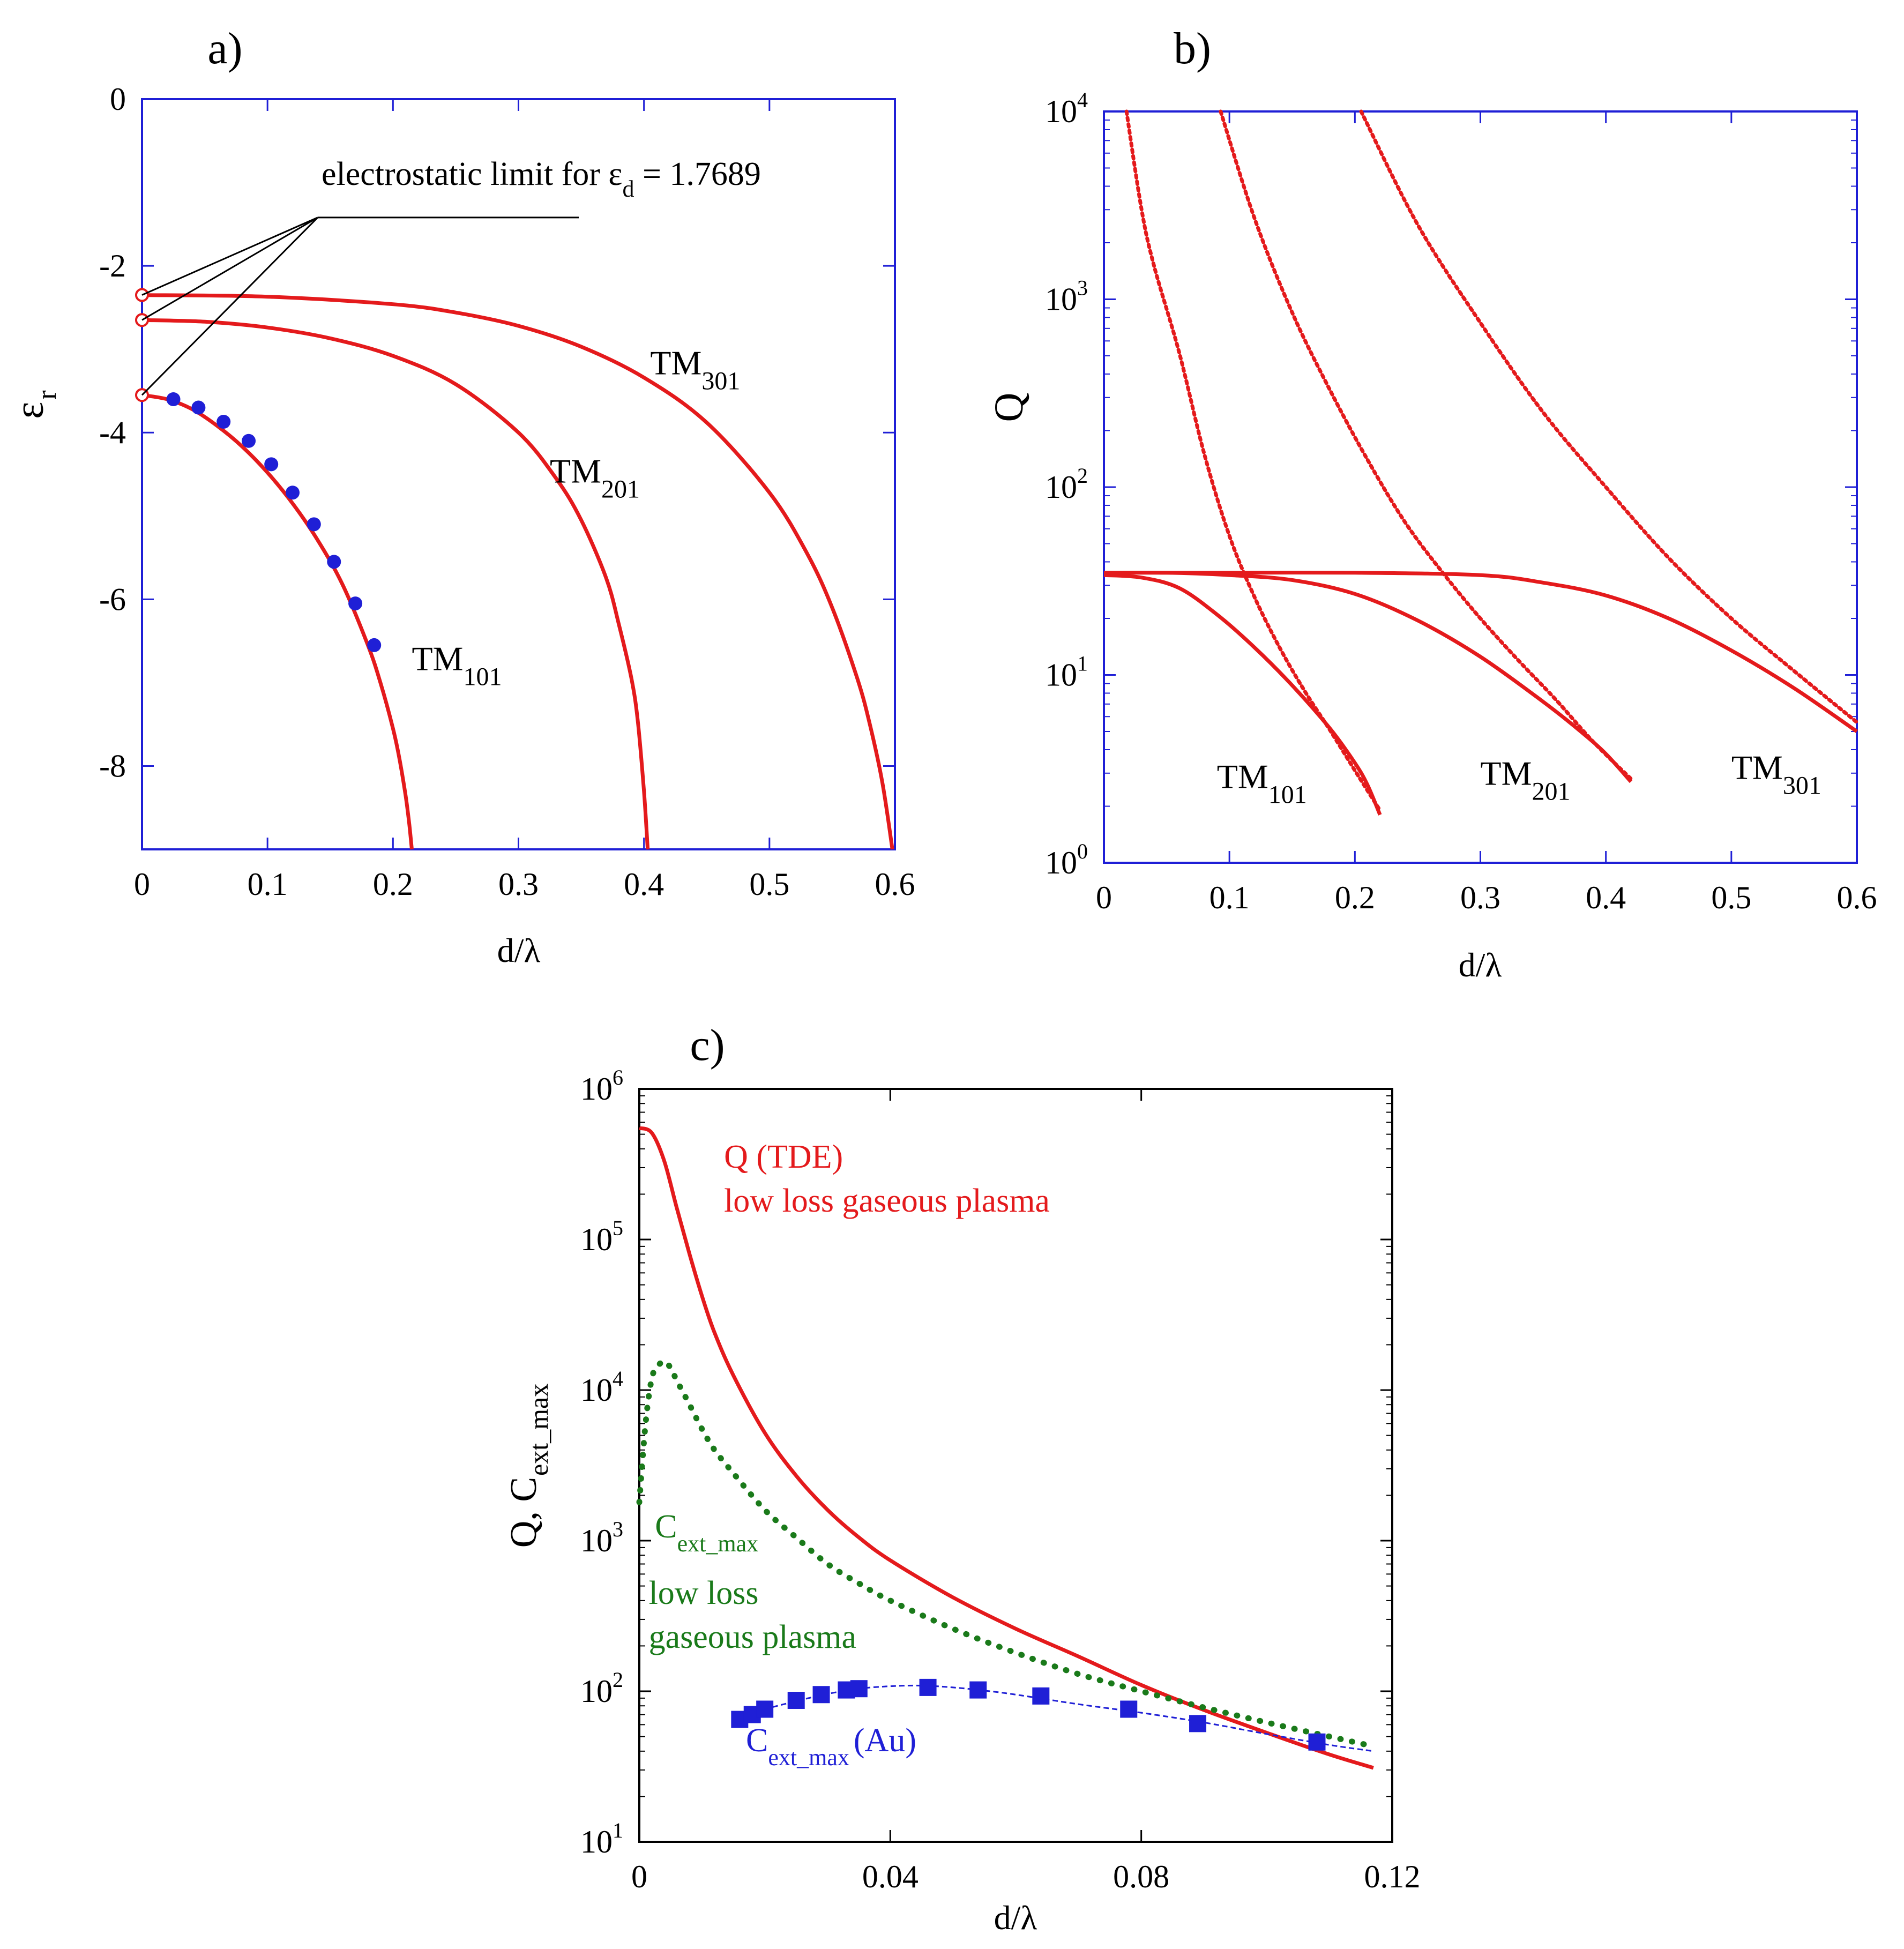  I want to click on panel-b-x-axis-label: d/λ, so click(1480, 965).